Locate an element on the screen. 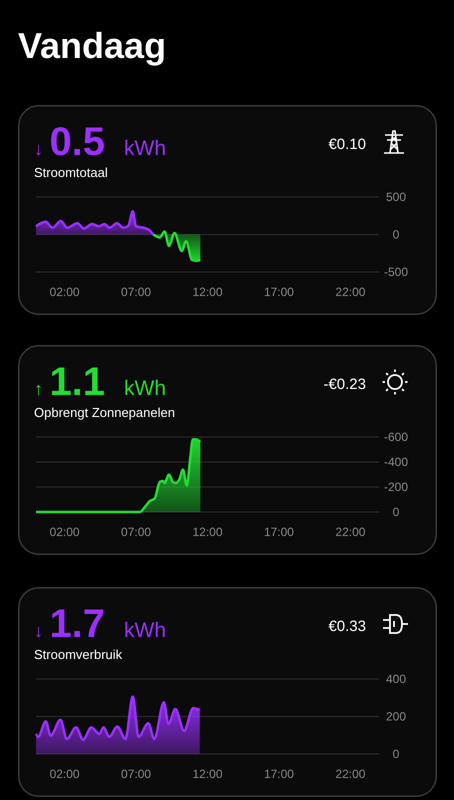 This screenshot has width=454, height=800. chart-title: Stroomtotaal is located at coordinates (71, 172).